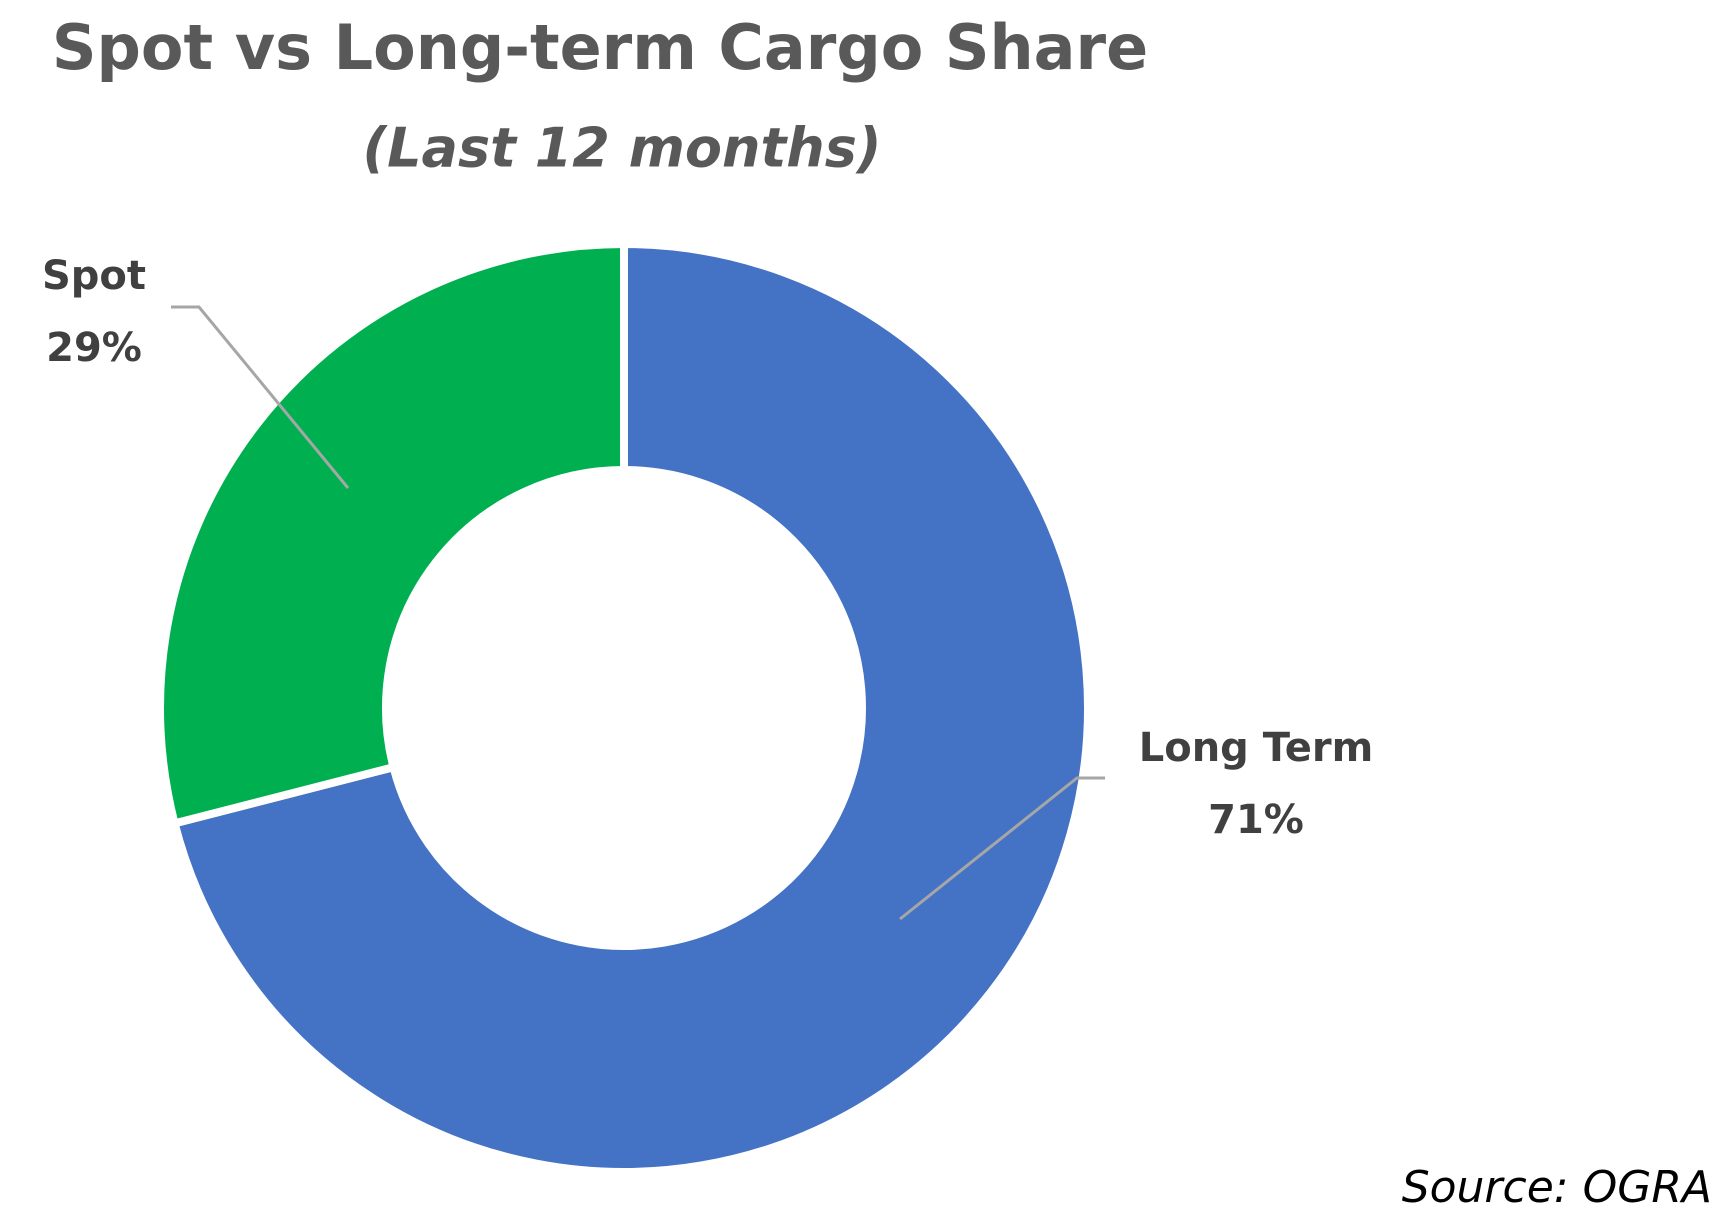 This screenshot has height=1231, width=1730. What do you see at coordinates (94, 276) in the screenshot?
I see `slice-label: Spot` at bounding box center [94, 276].